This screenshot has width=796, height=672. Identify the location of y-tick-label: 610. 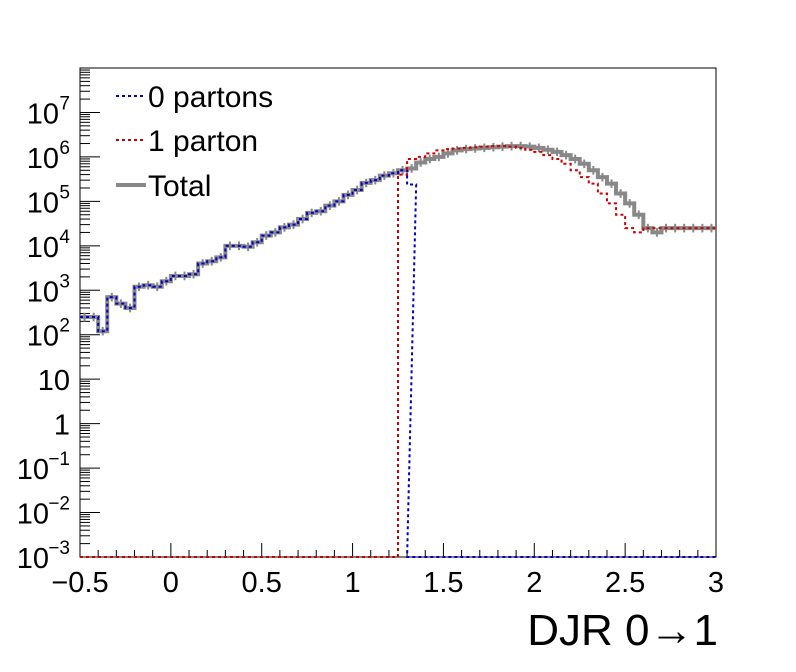
(48, 156).